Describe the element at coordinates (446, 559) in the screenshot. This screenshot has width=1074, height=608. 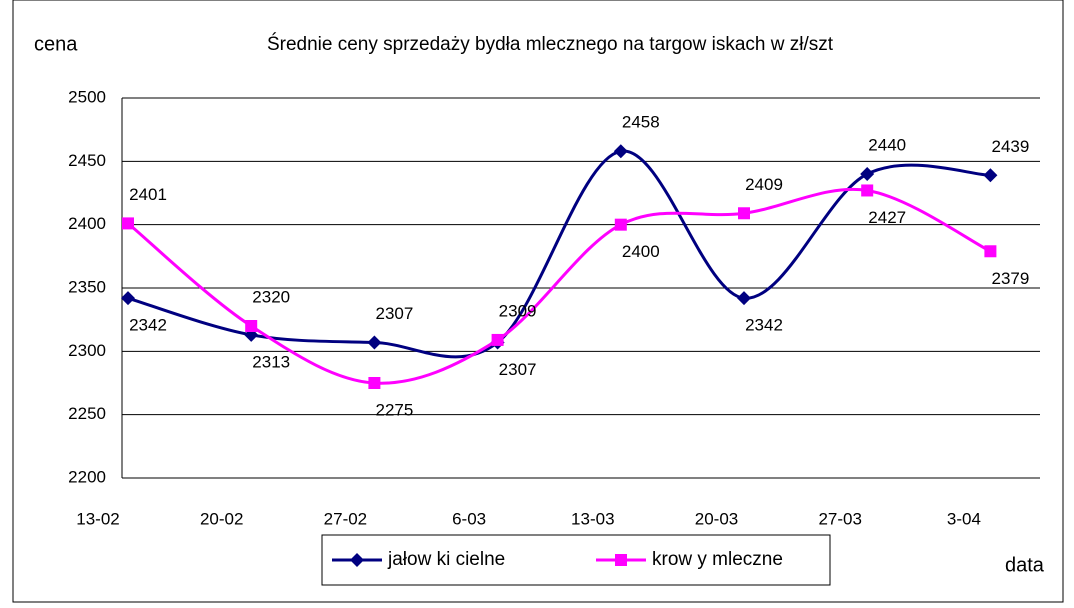
I see `legend-label: jałow ki cielne` at that location.